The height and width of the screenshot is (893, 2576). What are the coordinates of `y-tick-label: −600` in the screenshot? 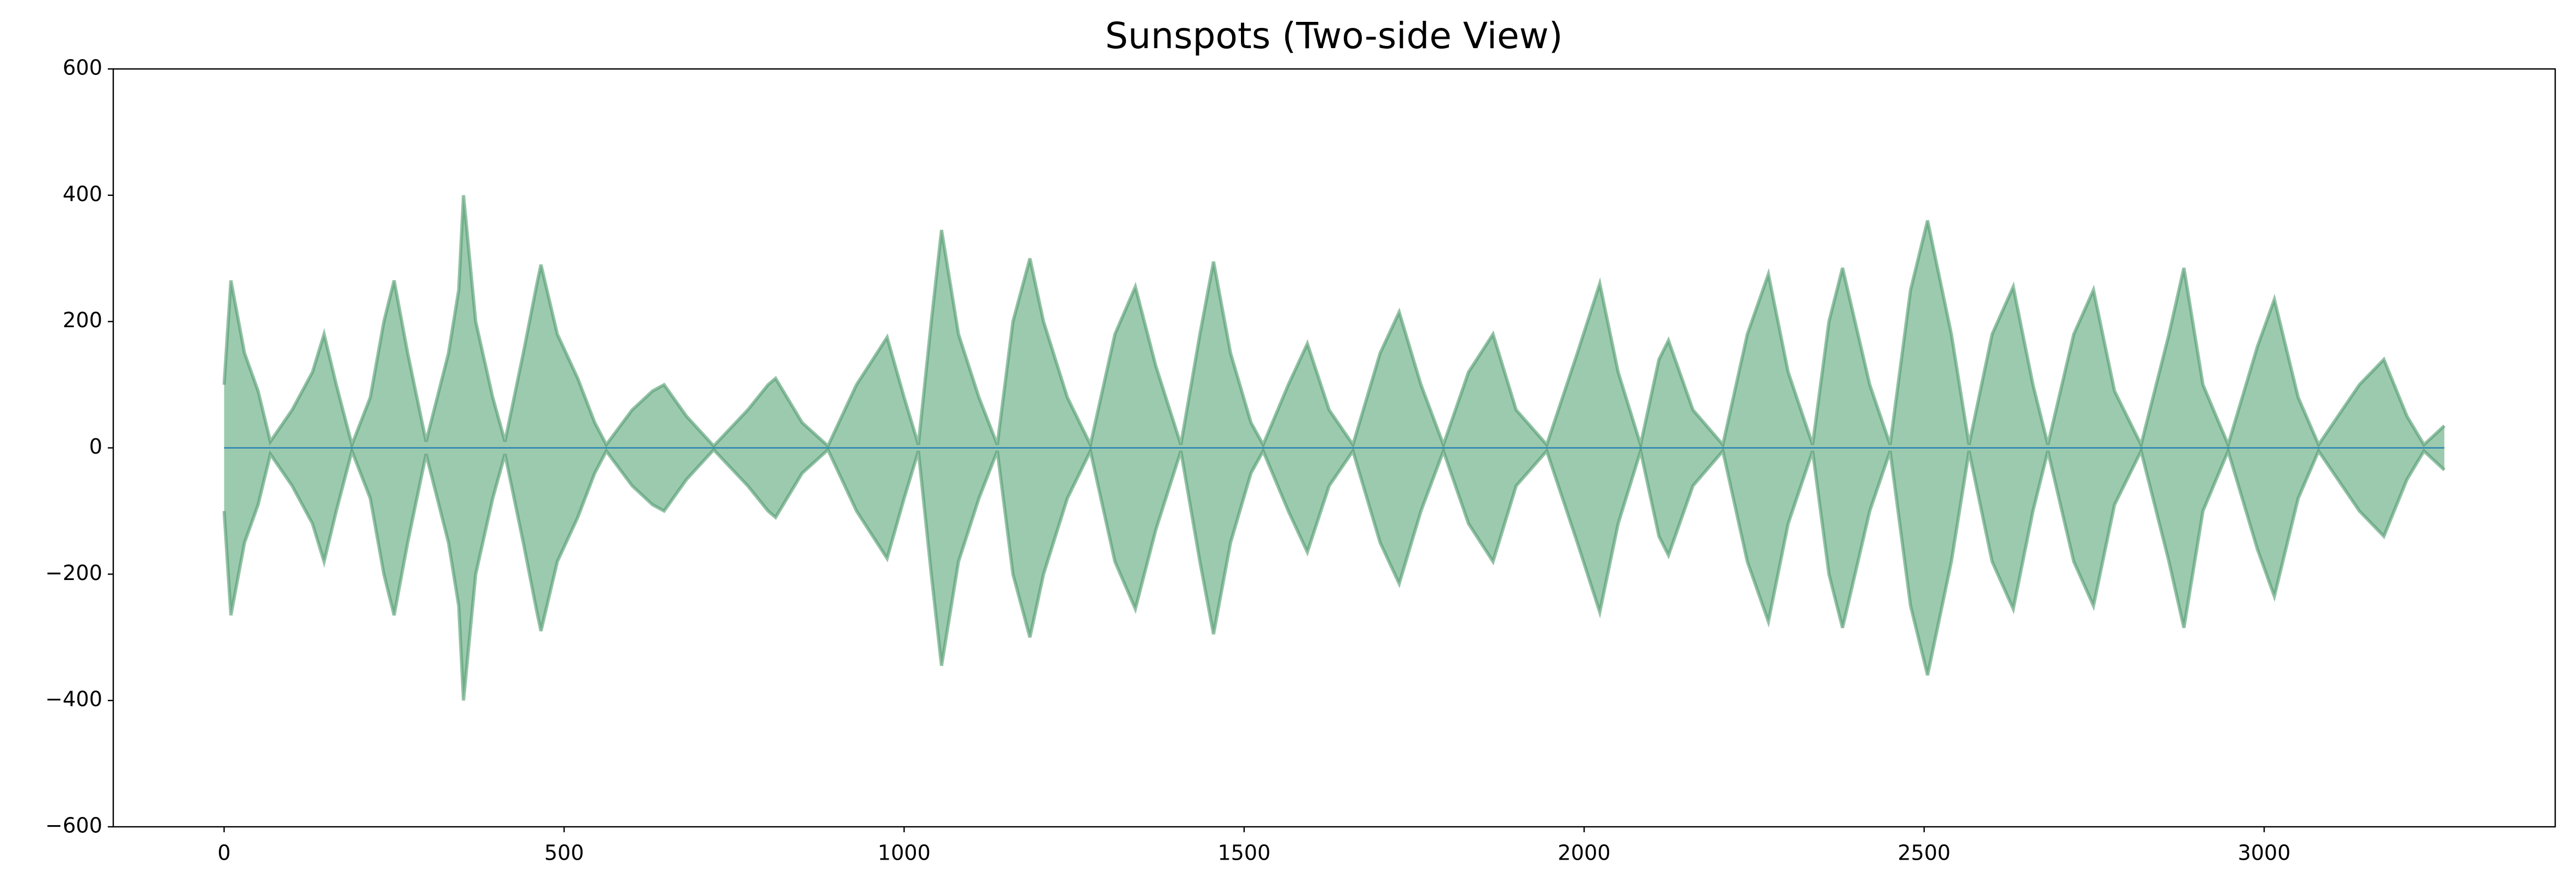 It's located at (73, 826).